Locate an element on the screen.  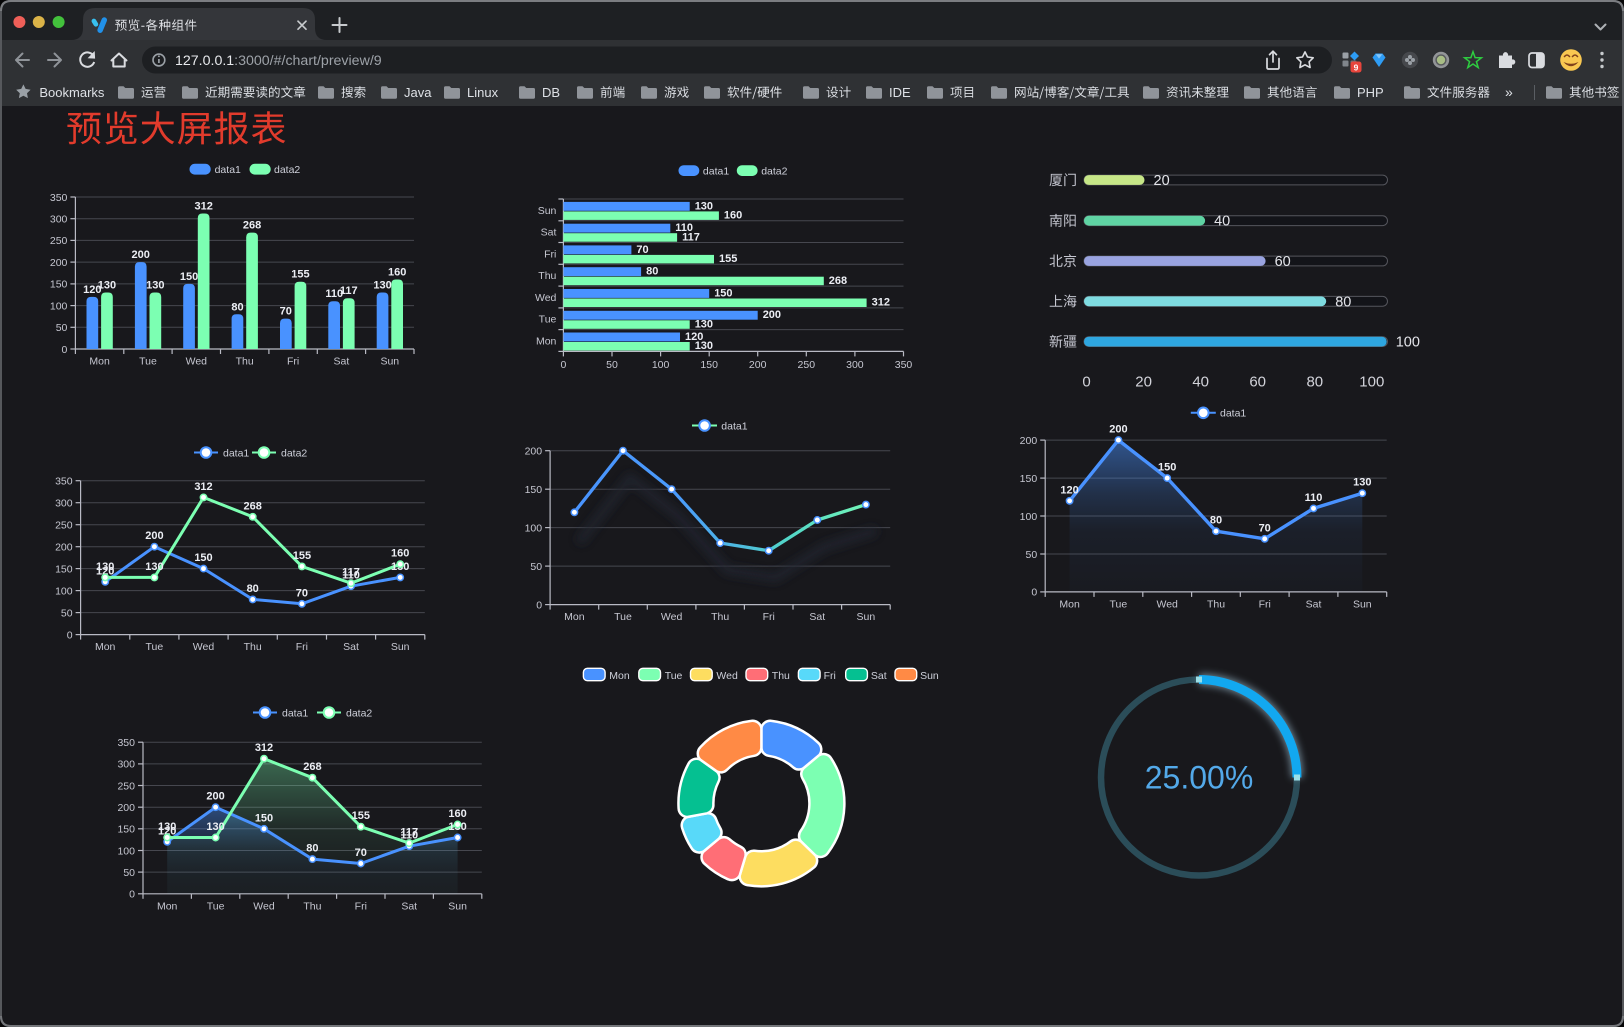
svg-text:127.0.0.1:3000/#/chart/preview: 127.0.0.1:3000/#/chart/preview/9 is located at coordinates (278, 61).